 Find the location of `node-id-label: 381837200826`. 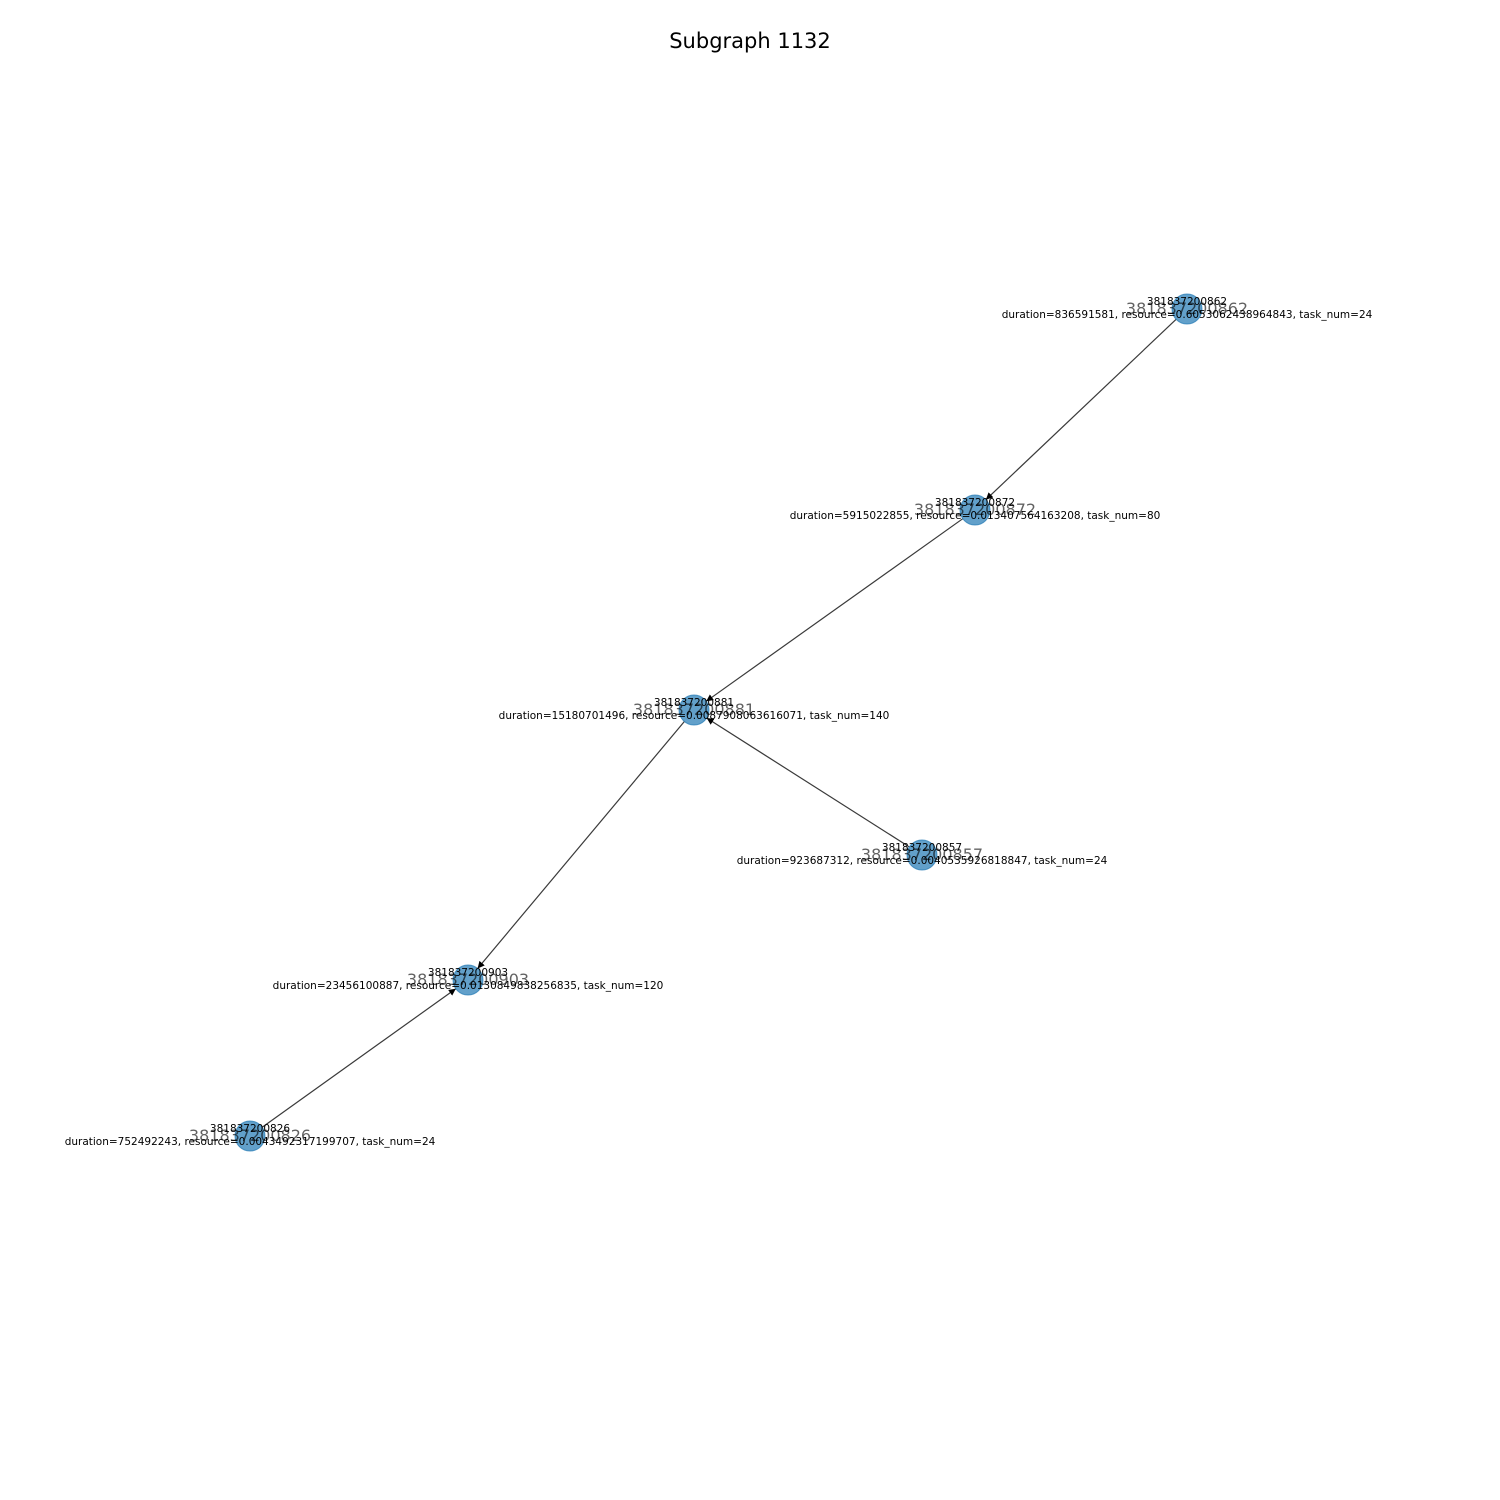

node-id-label: 381837200826 is located at coordinates (250, 1135).